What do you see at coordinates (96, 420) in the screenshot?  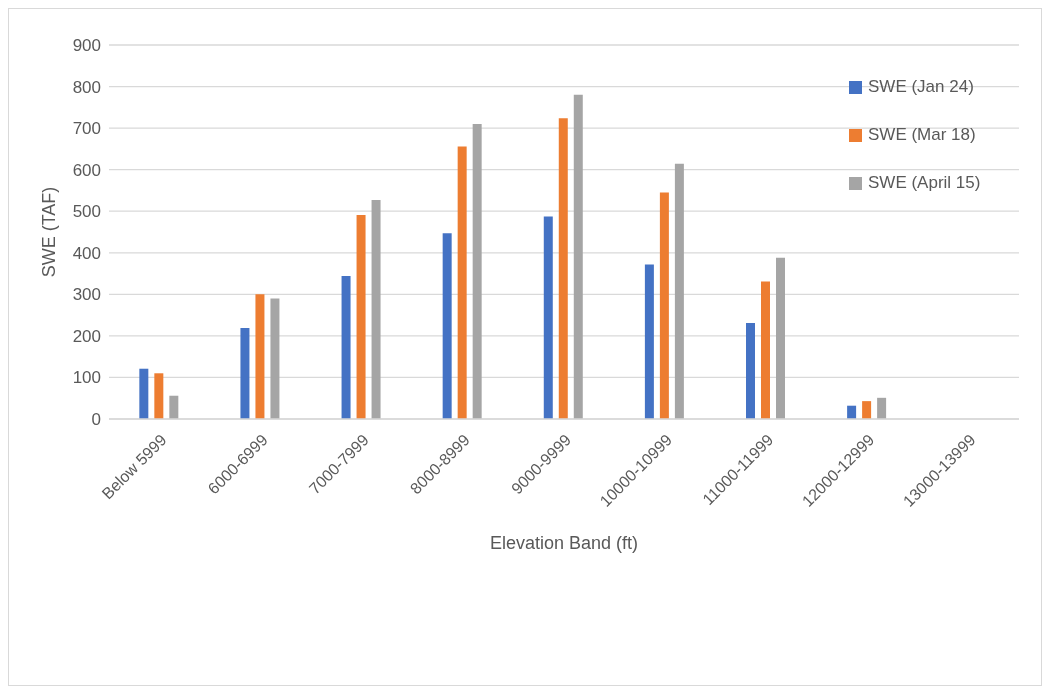 I see `y-tick-label: 0` at bounding box center [96, 420].